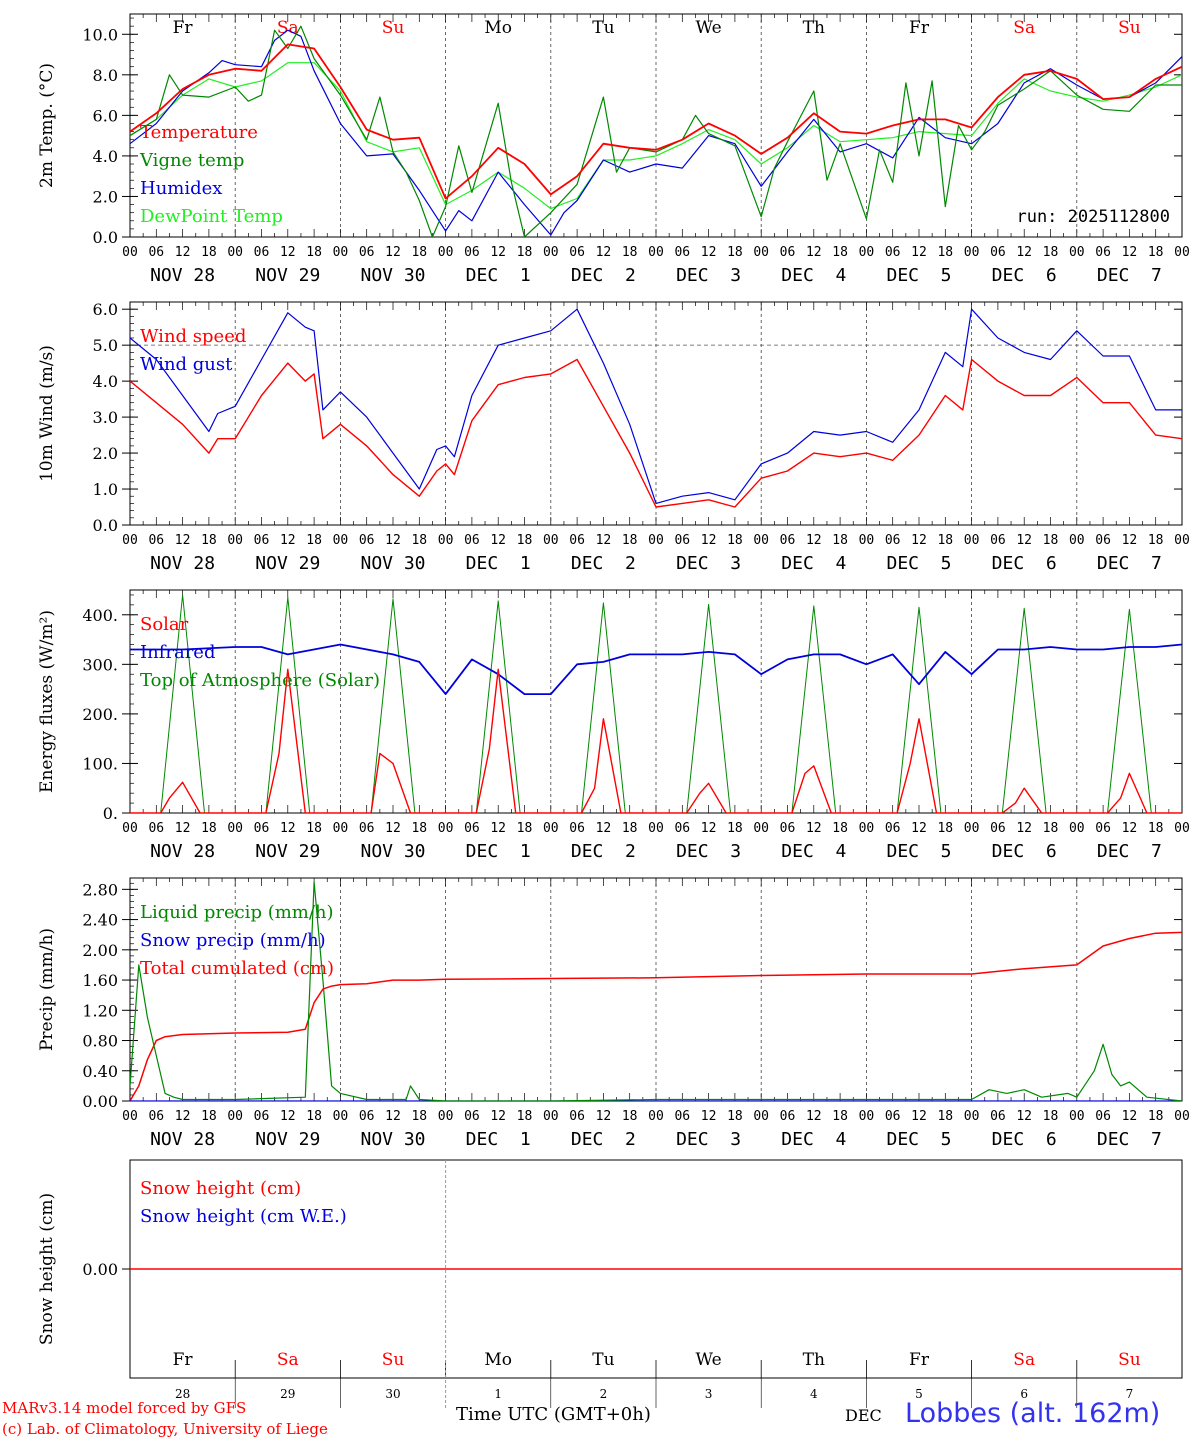 Image resolution: width=1194 pixels, height=1440 pixels. What do you see at coordinates (656, 703) in the screenshot?
I see `series-line-top-of-atmosphere-solar-` at bounding box center [656, 703].